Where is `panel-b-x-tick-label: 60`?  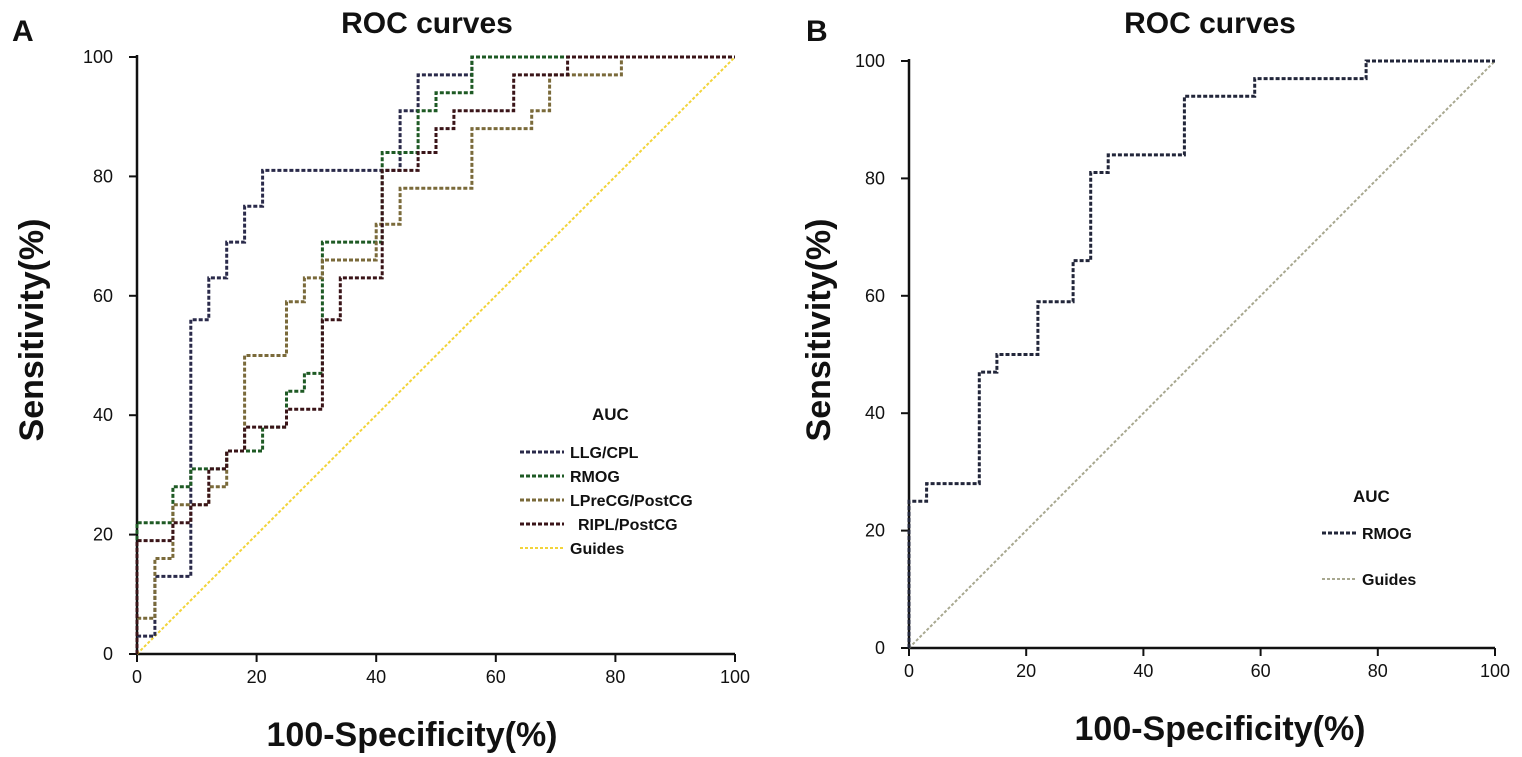
panel-b-x-tick-label: 60 is located at coordinates (1261, 671).